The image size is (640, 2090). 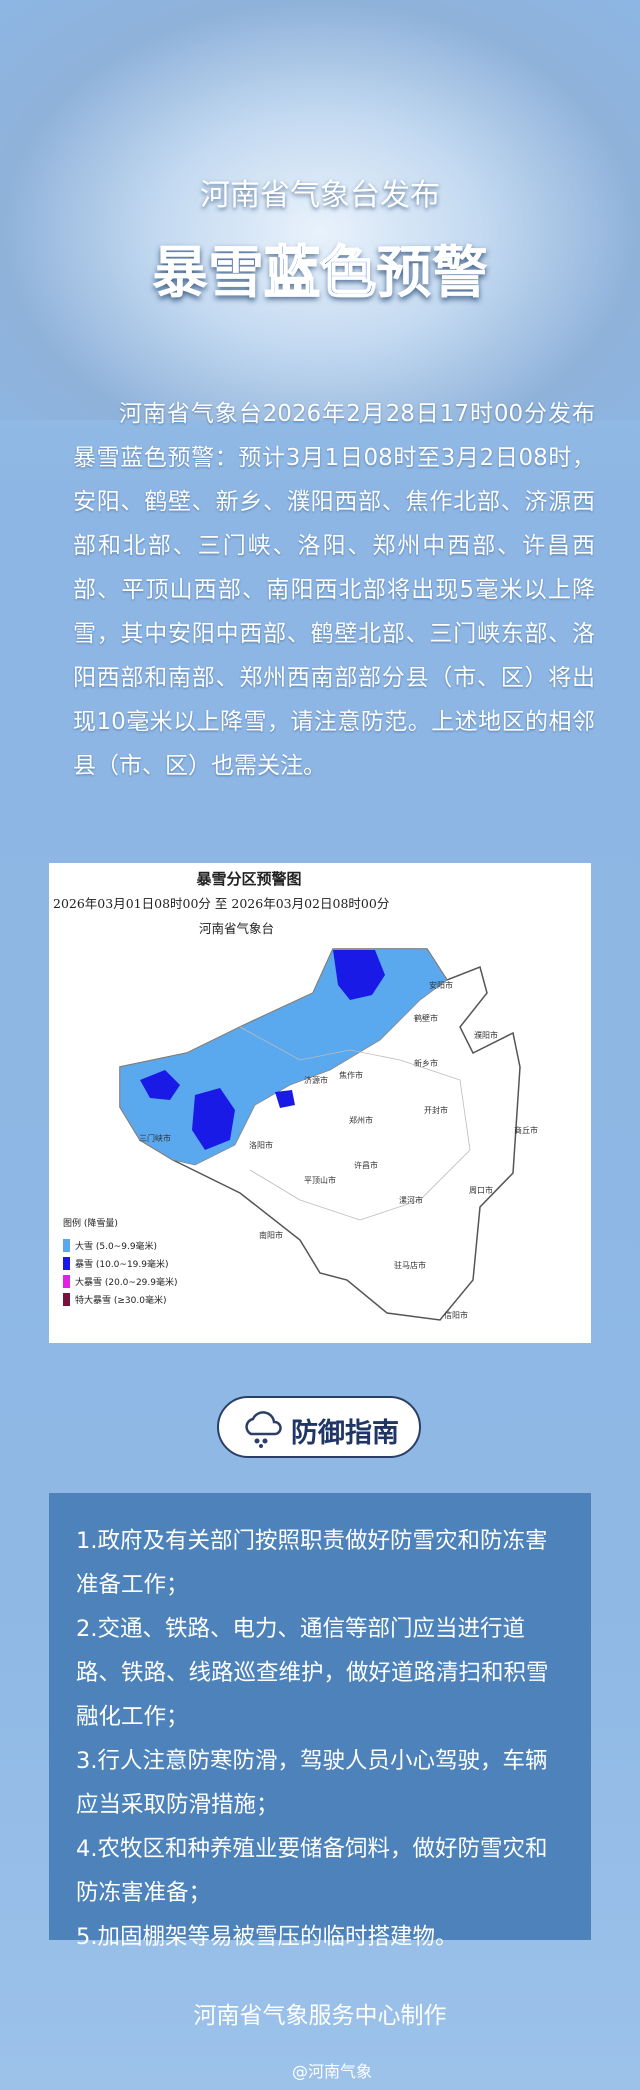 What do you see at coordinates (90, 1223) in the screenshot?
I see `legend-title: 图例 (降雪量)` at bounding box center [90, 1223].